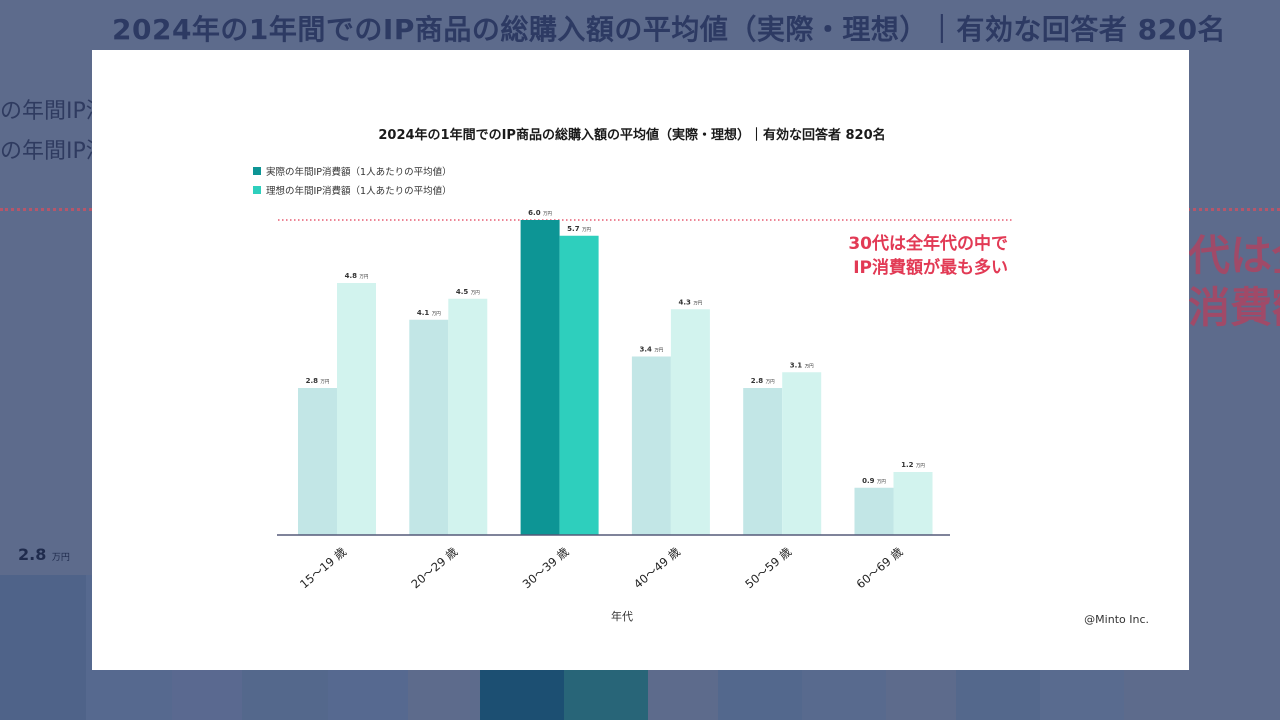 The width and height of the screenshot is (1280, 720). Describe the element at coordinates (1234, 307) in the screenshot. I see `background-callout-line-2: 消費額` at that location.